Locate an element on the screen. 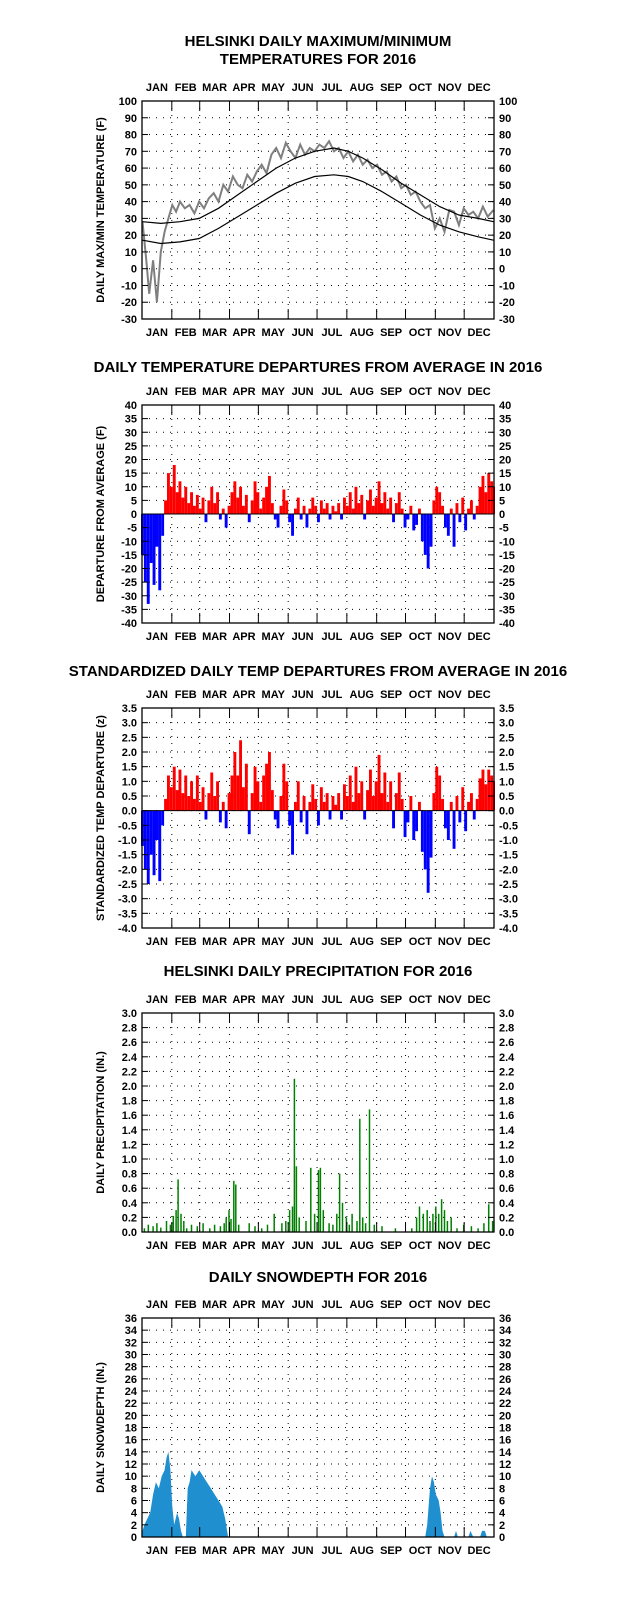 Image resolution: width=636 pixels, height=1614 pixels. y-tick-label: -4.0 is located at coordinates (127, 929).